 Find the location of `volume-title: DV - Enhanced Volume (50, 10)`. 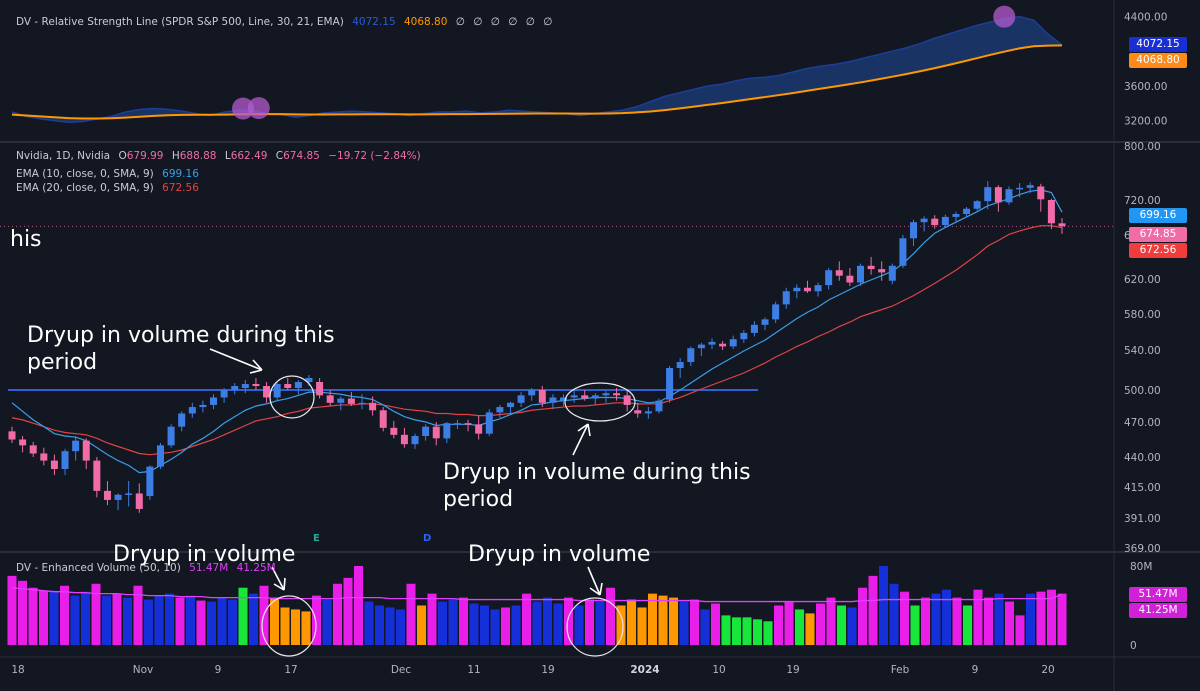

volume-title: DV - Enhanced Volume (50, 10) is located at coordinates (98, 568).